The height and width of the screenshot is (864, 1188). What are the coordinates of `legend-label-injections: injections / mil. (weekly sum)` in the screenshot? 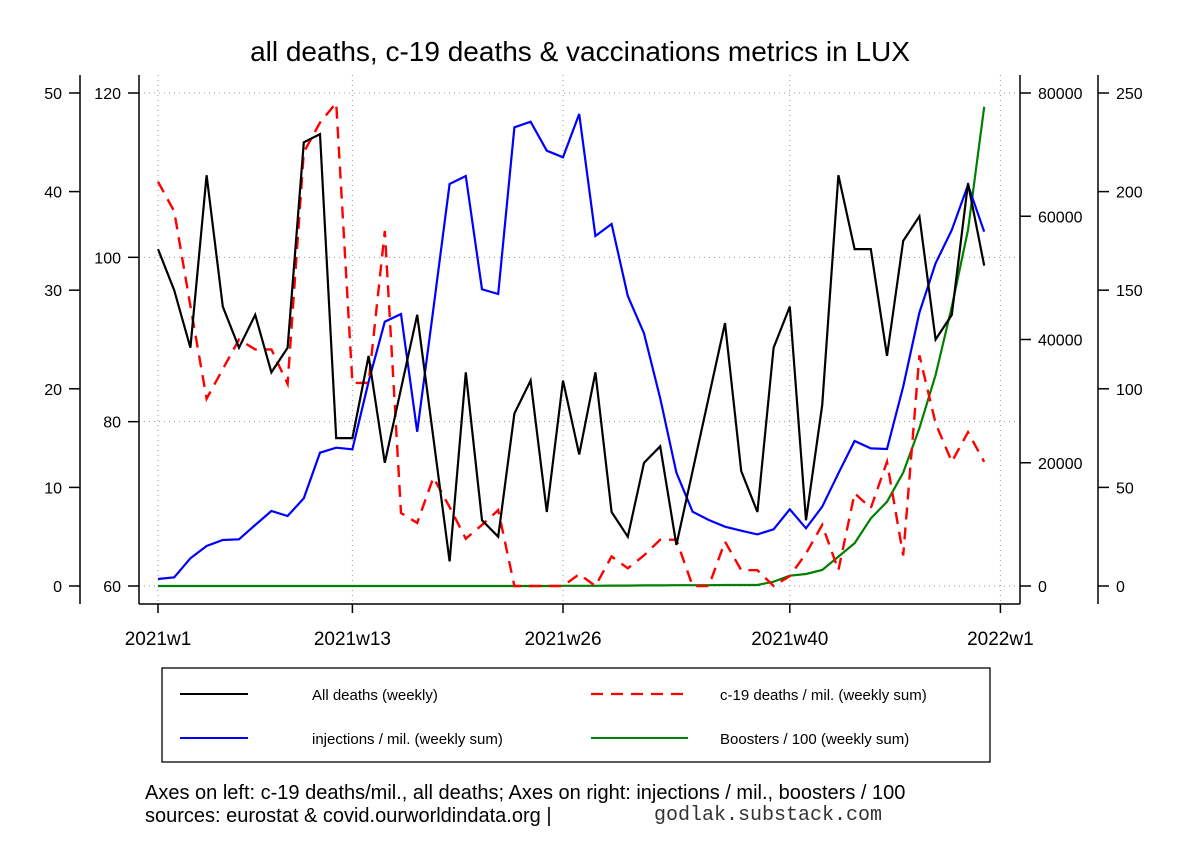 It's located at (407, 739).